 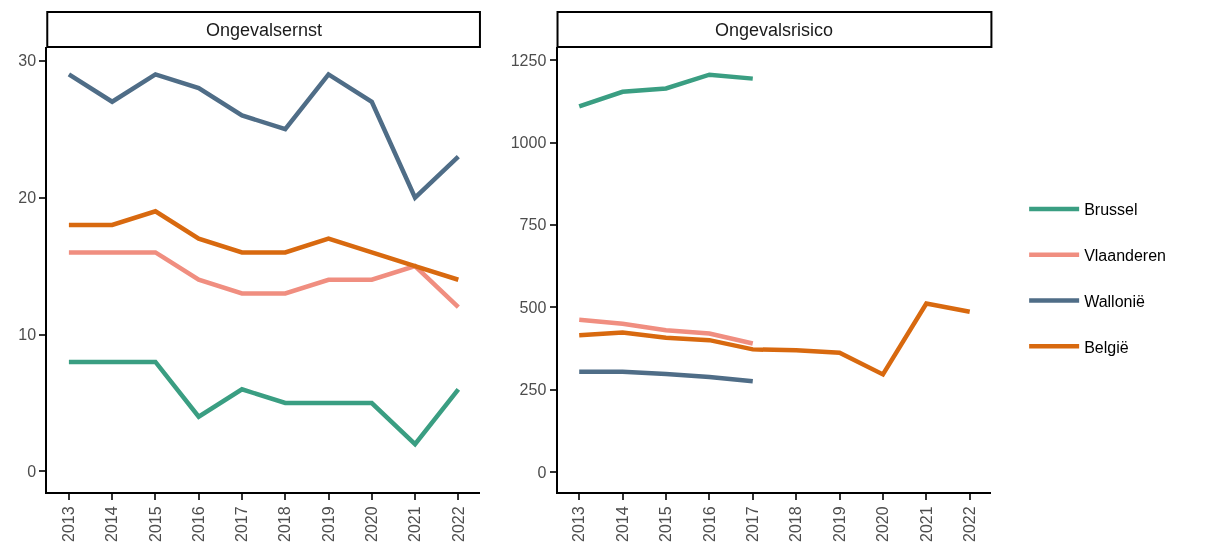 What do you see at coordinates (27, 335) in the screenshot?
I see `y-tick-label: 10` at bounding box center [27, 335].